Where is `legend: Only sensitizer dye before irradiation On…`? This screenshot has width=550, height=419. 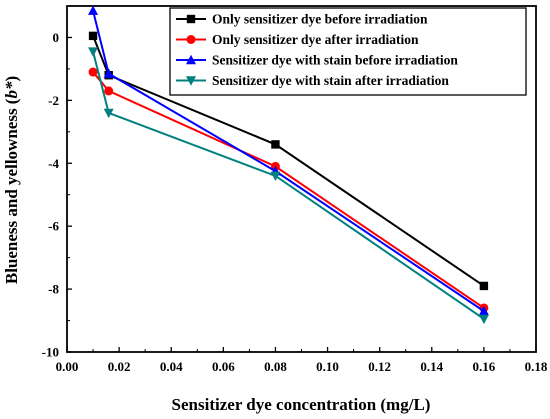
legend: Only sensitizer dye before irradiation On… is located at coordinates (348, 51).